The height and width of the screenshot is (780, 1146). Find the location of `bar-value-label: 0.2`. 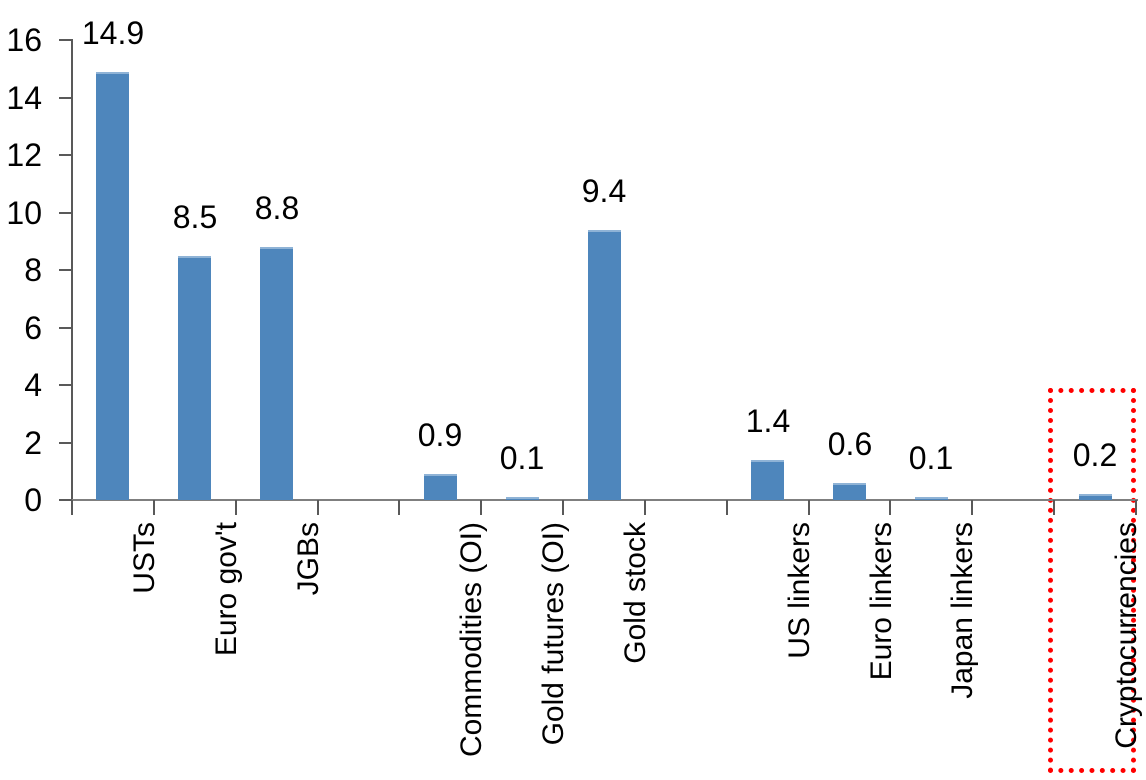

bar-value-label: 0.2 is located at coordinates (1095, 455).